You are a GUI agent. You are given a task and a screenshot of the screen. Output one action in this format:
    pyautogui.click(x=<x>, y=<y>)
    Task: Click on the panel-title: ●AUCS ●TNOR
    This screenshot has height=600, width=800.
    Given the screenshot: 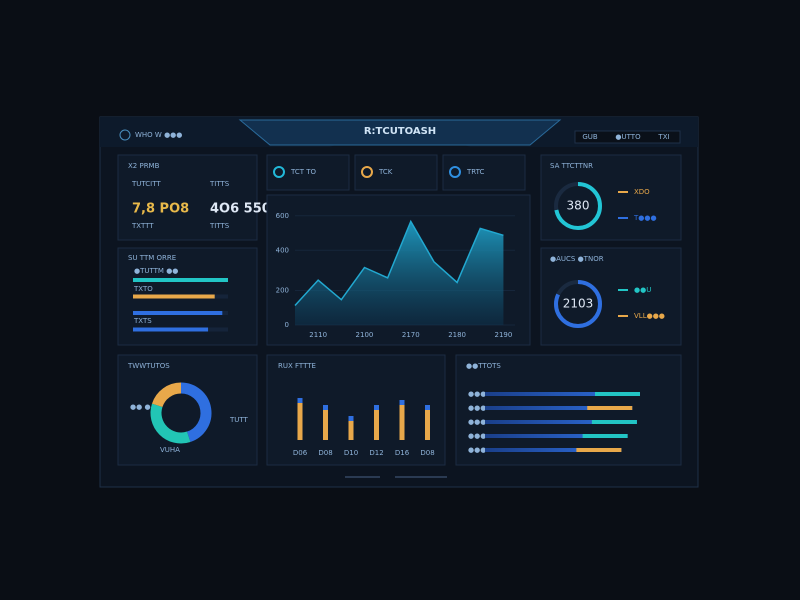 What is the action you would take?
    pyautogui.click(x=577, y=259)
    